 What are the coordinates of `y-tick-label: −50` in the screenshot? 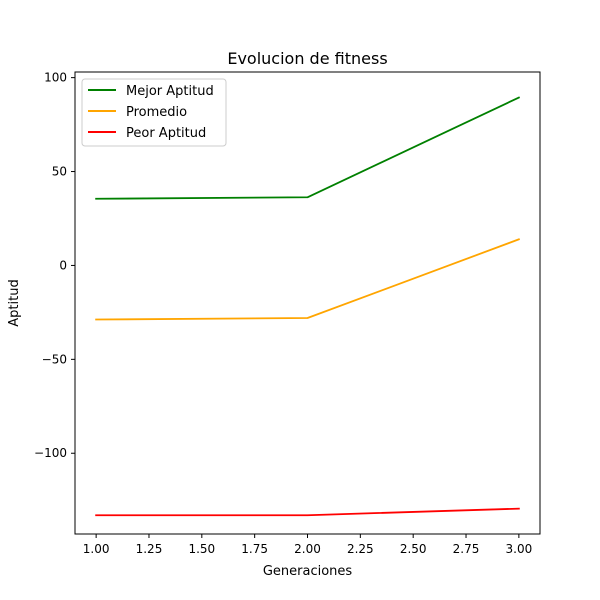 It's located at (54, 359).